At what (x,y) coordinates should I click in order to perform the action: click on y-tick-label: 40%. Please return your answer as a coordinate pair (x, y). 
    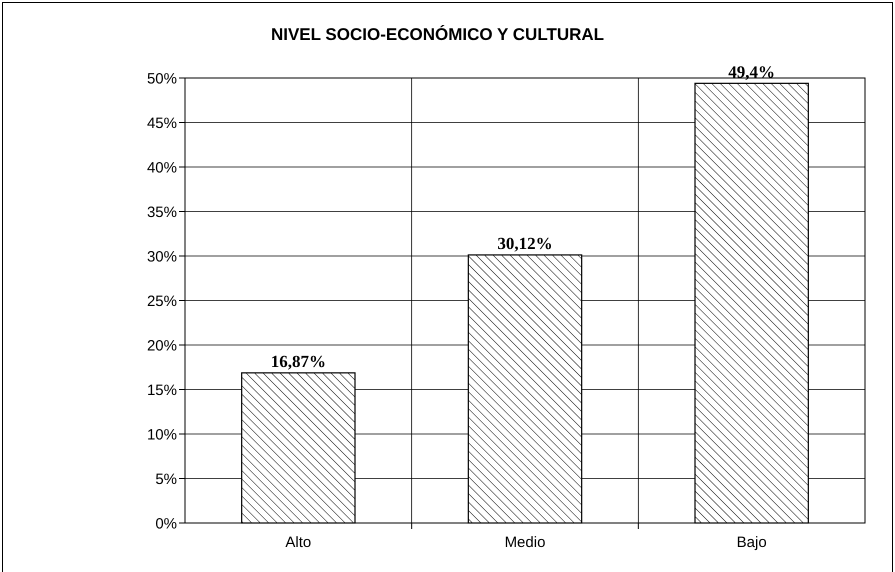
    Looking at the image, I should click on (161, 167).